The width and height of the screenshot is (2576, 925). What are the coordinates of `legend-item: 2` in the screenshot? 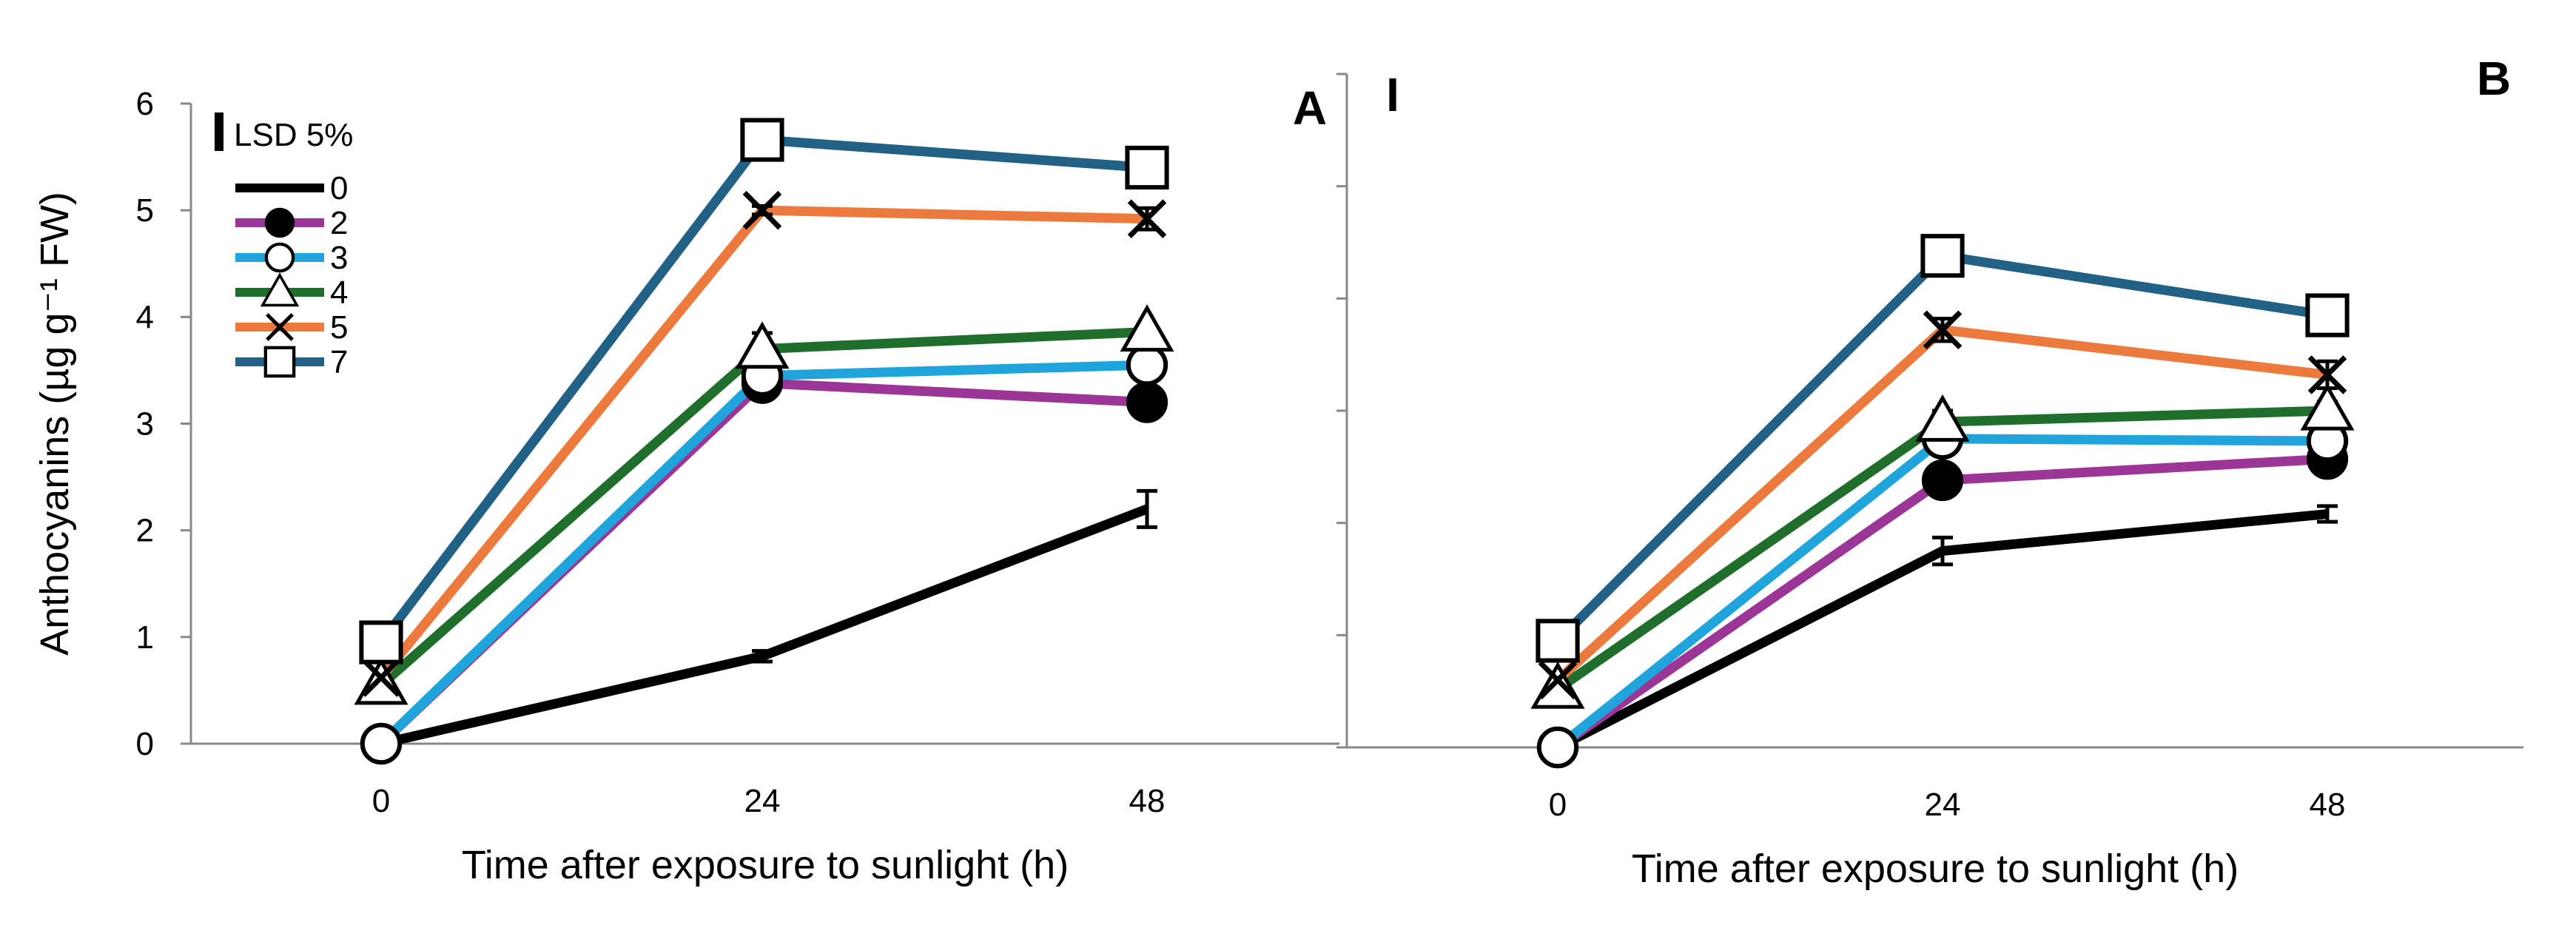 It's located at (291, 223).